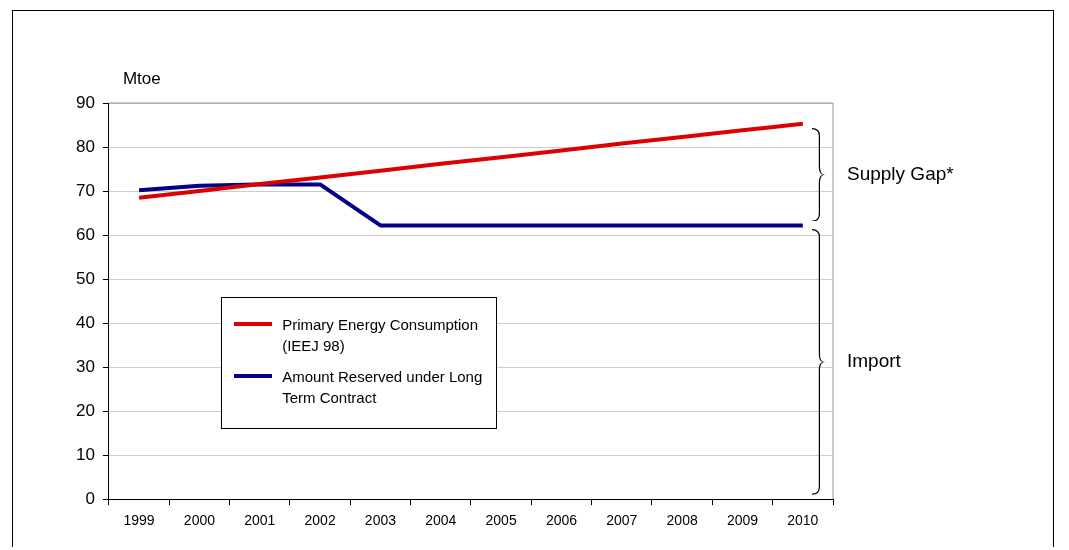 This screenshot has height=550, width=1069. I want to click on text: Import, so click(874, 361).